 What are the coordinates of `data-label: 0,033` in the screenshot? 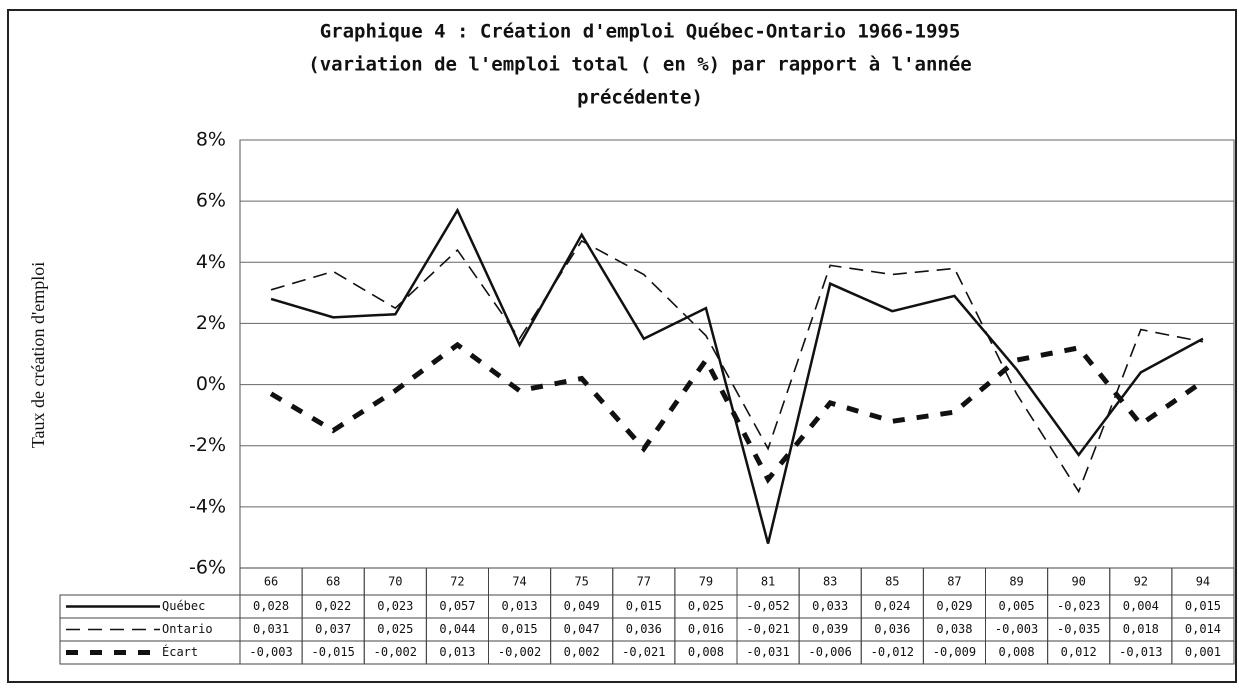 It's located at (830, 606).